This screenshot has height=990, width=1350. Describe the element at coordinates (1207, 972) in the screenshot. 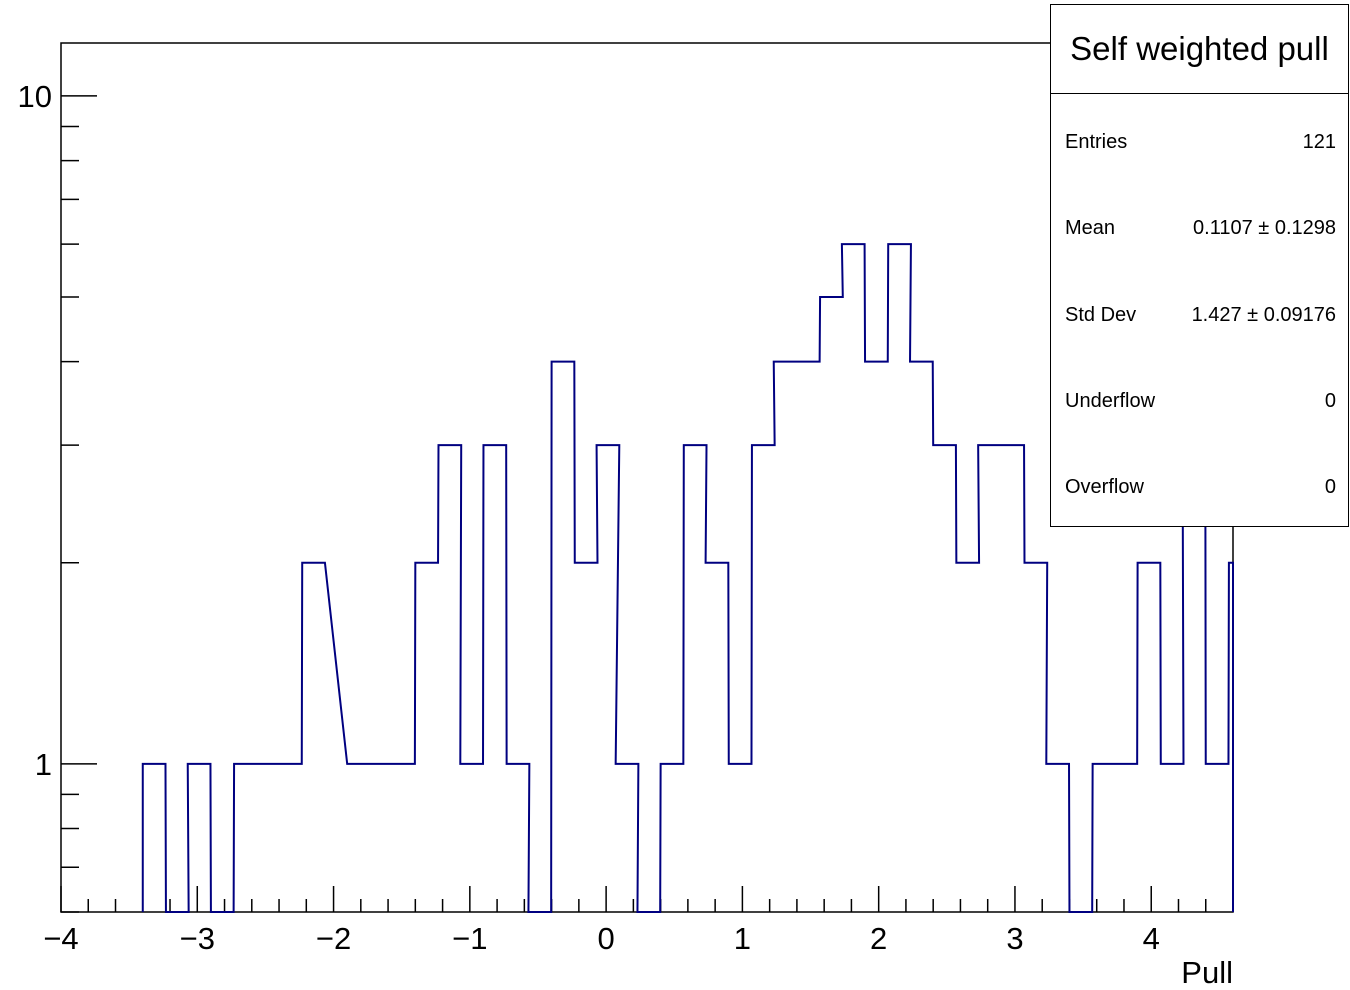

I see `x-axis-title: Pull` at that location.